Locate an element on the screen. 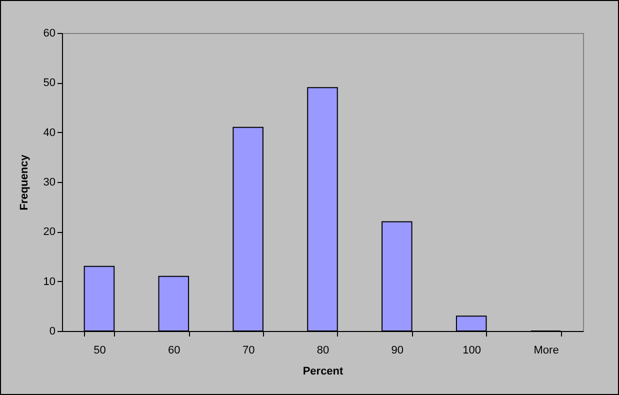 This screenshot has width=619, height=395. y-tick-label: 10 is located at coordinates (49, 282).